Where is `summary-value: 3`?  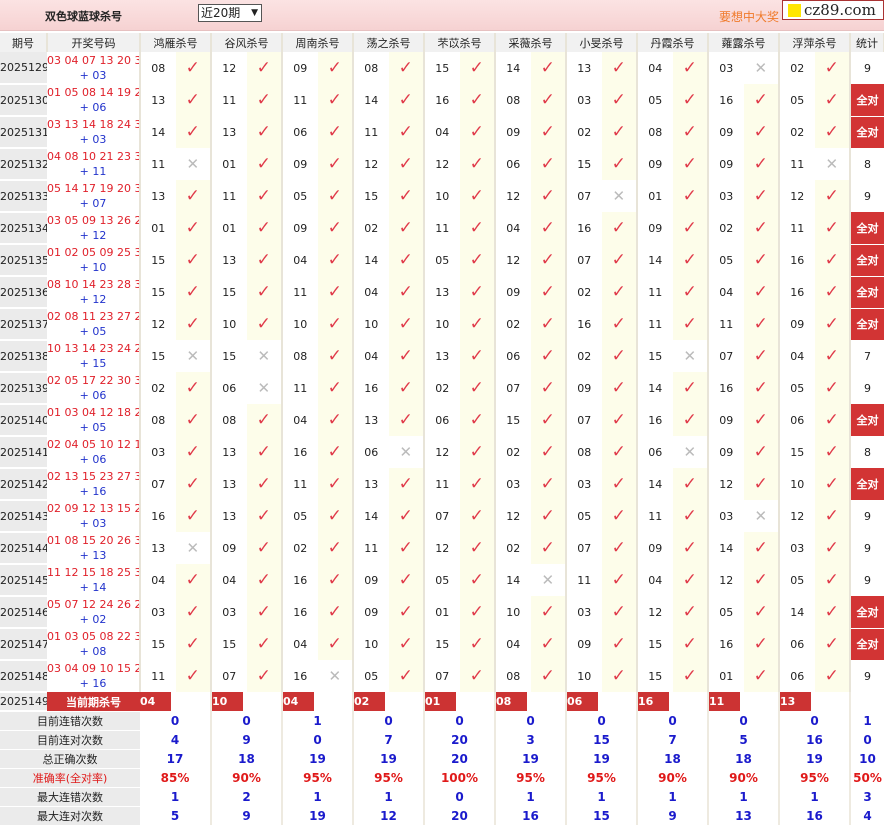
summary-value: 3 is located at coordinates (867, 796).